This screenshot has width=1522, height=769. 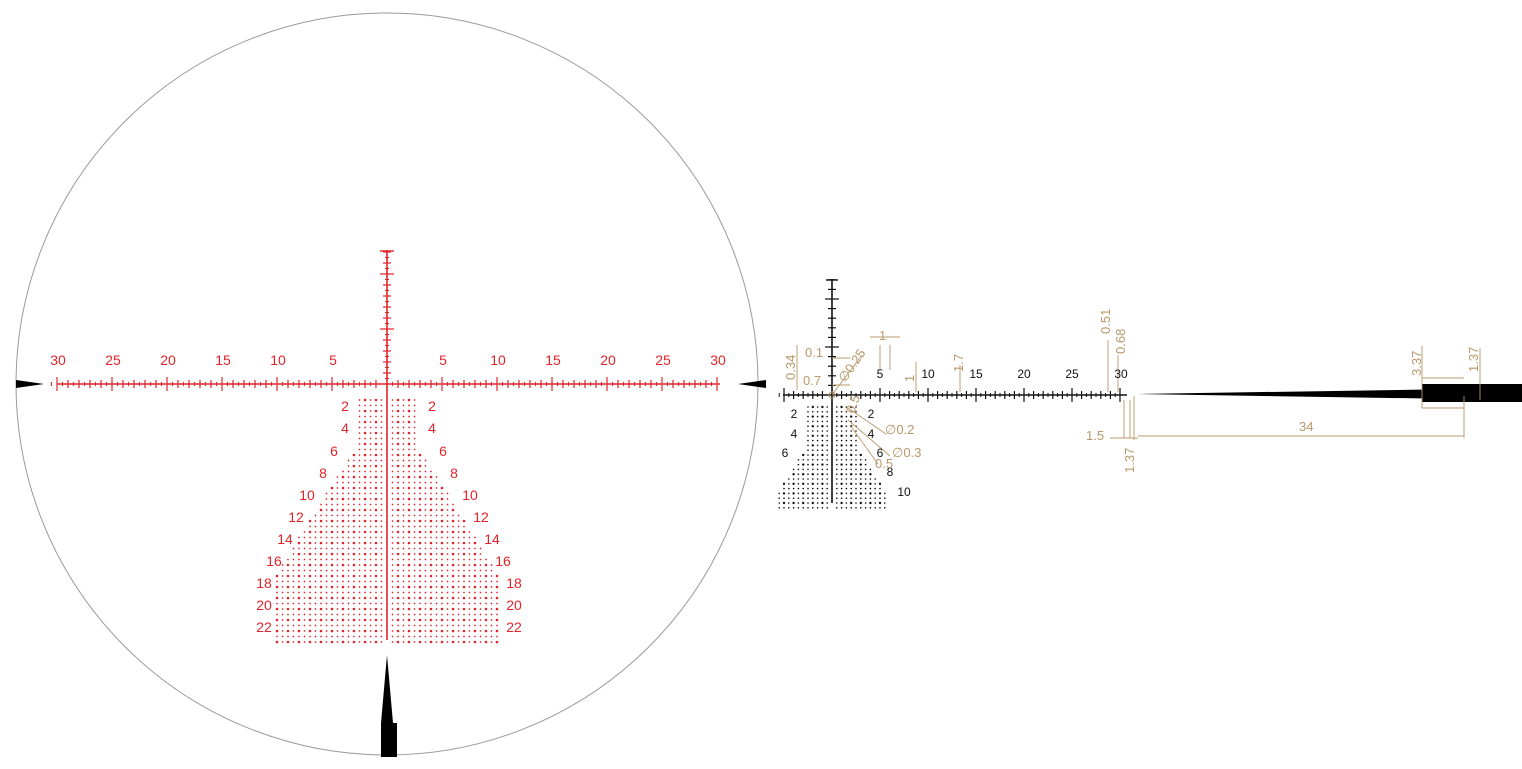 I want to click on bottom-post-tip, so click(x=387, y=689).